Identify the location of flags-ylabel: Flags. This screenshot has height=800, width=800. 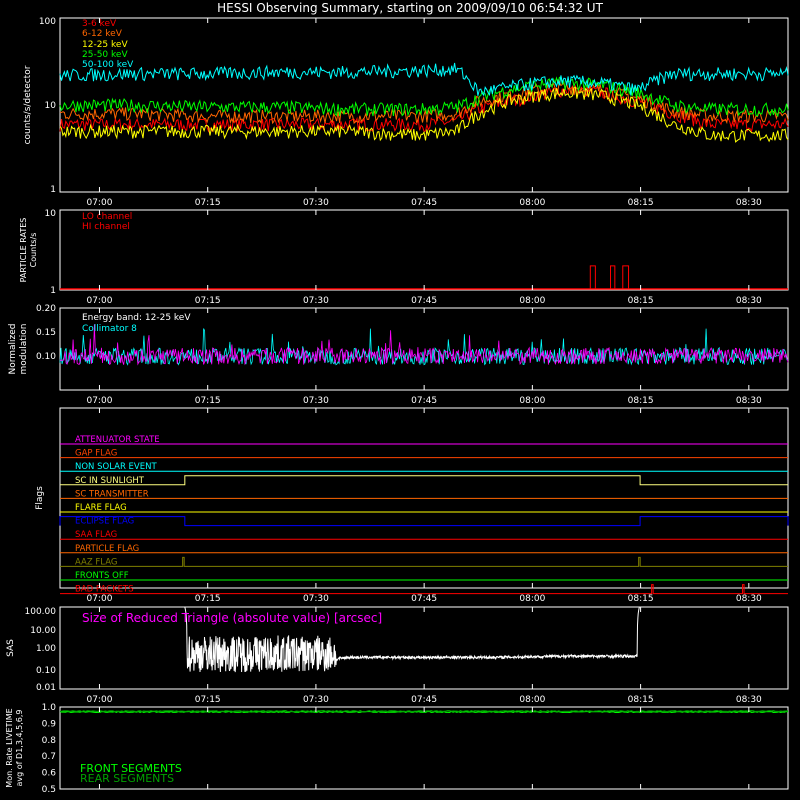
(40, 498).